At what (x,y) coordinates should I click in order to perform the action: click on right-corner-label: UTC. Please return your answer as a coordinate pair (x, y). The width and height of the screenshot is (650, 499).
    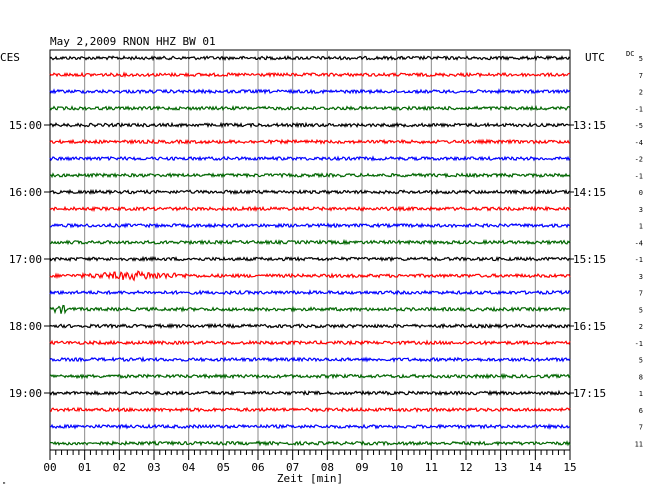
    Looking at the image, I should click on (595, 57).